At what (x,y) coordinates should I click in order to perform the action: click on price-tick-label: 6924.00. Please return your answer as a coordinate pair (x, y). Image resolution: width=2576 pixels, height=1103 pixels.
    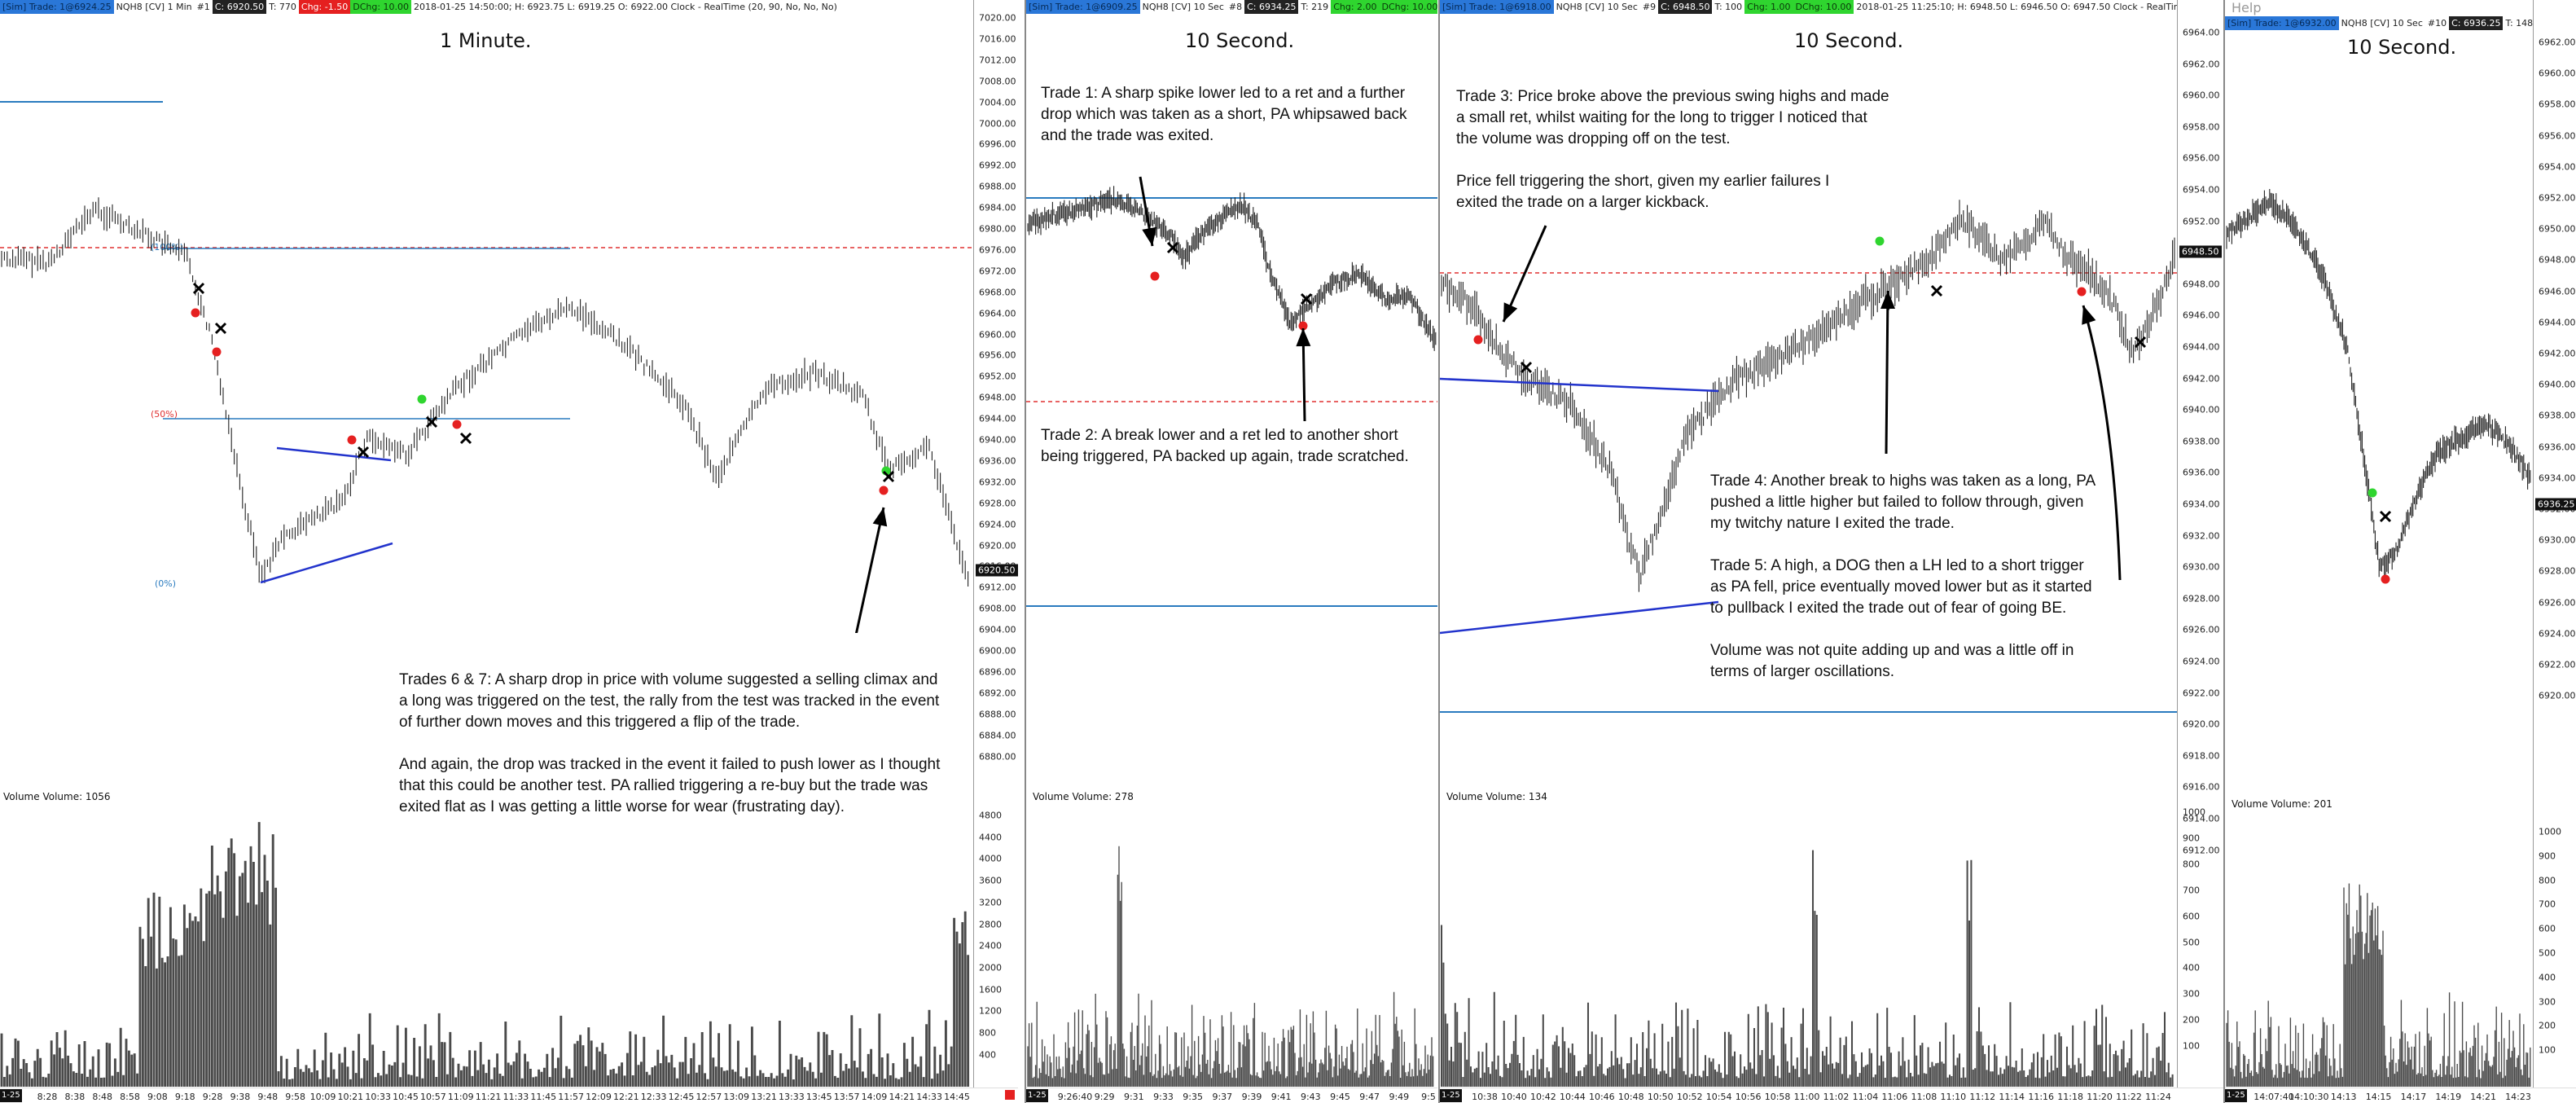
    Looking at the image, I should click on (997, 525).